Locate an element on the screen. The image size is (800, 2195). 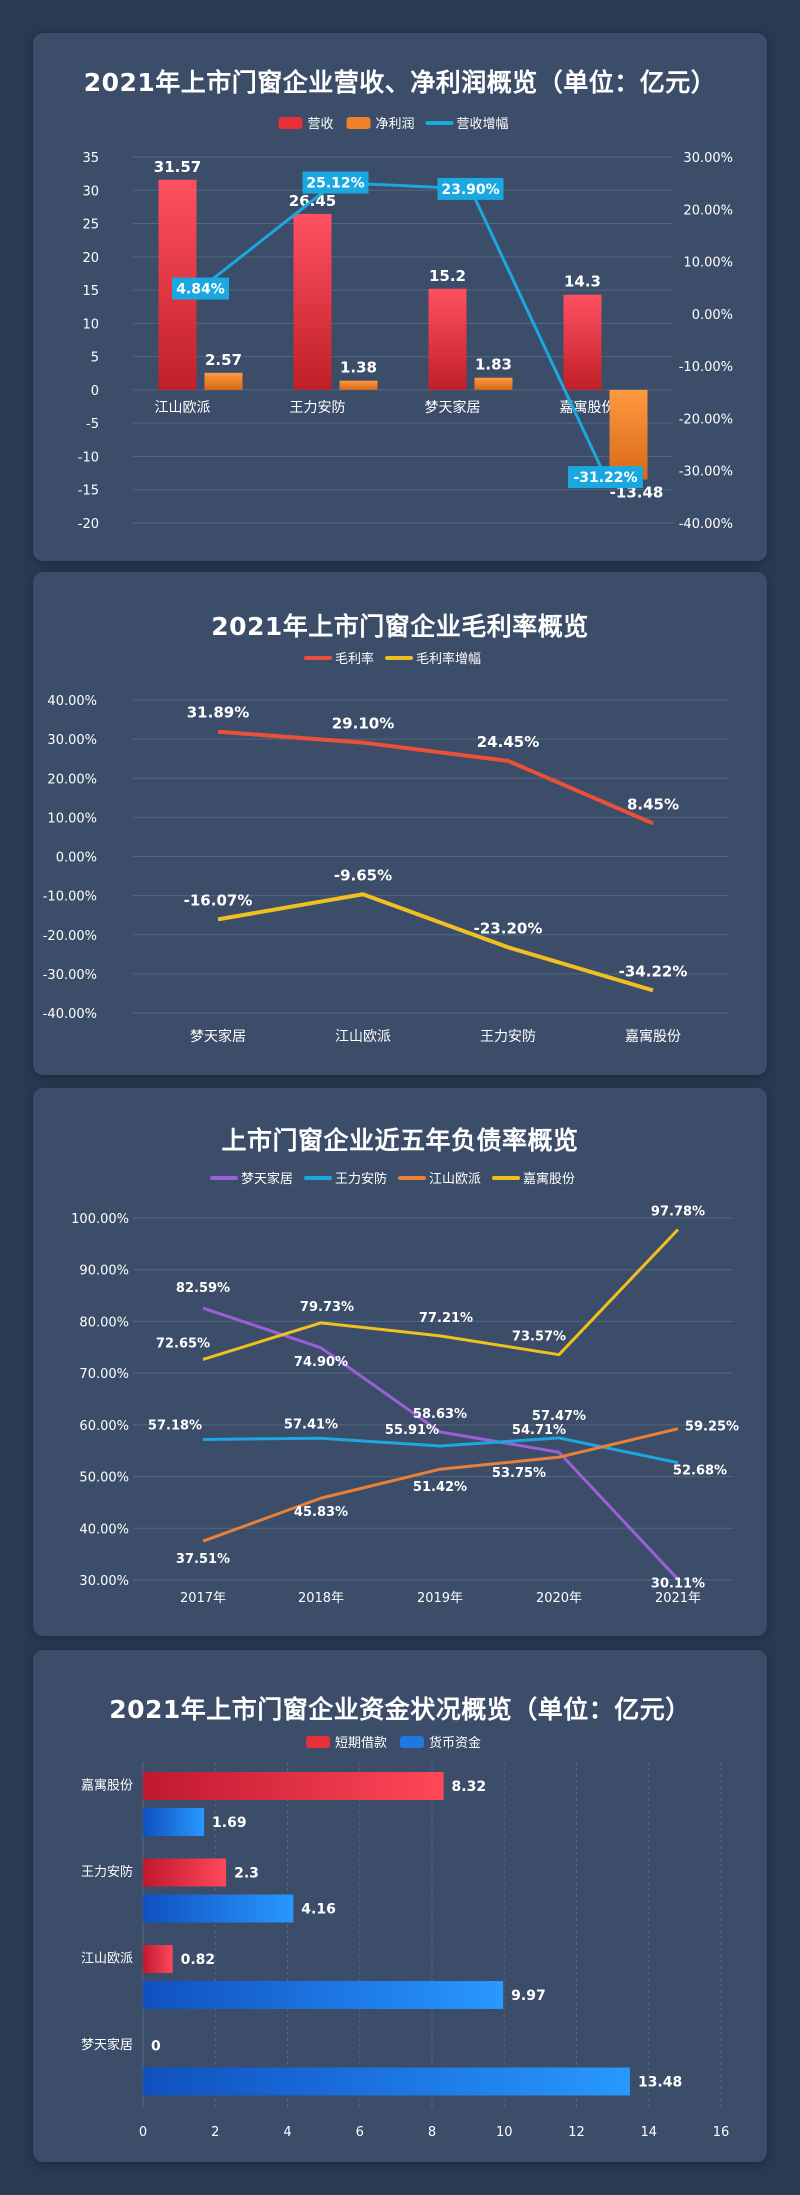
y2-tick-label: 10.00% is located at coordinates (708, 263).